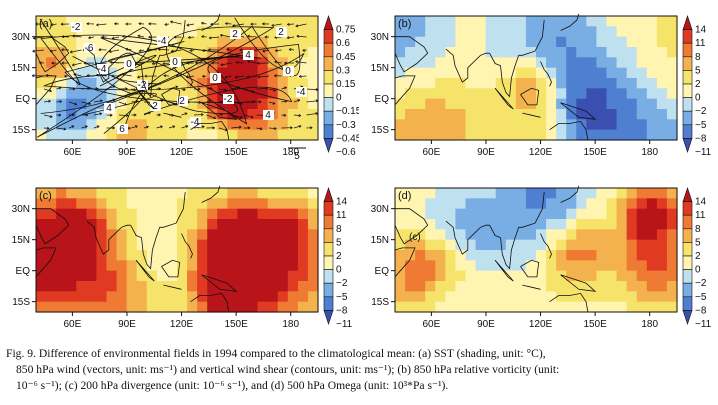  What do you see at coordinates (288, 71) in the screenshot?
I see `contour-label: 0` at bounding box center [288, 71].